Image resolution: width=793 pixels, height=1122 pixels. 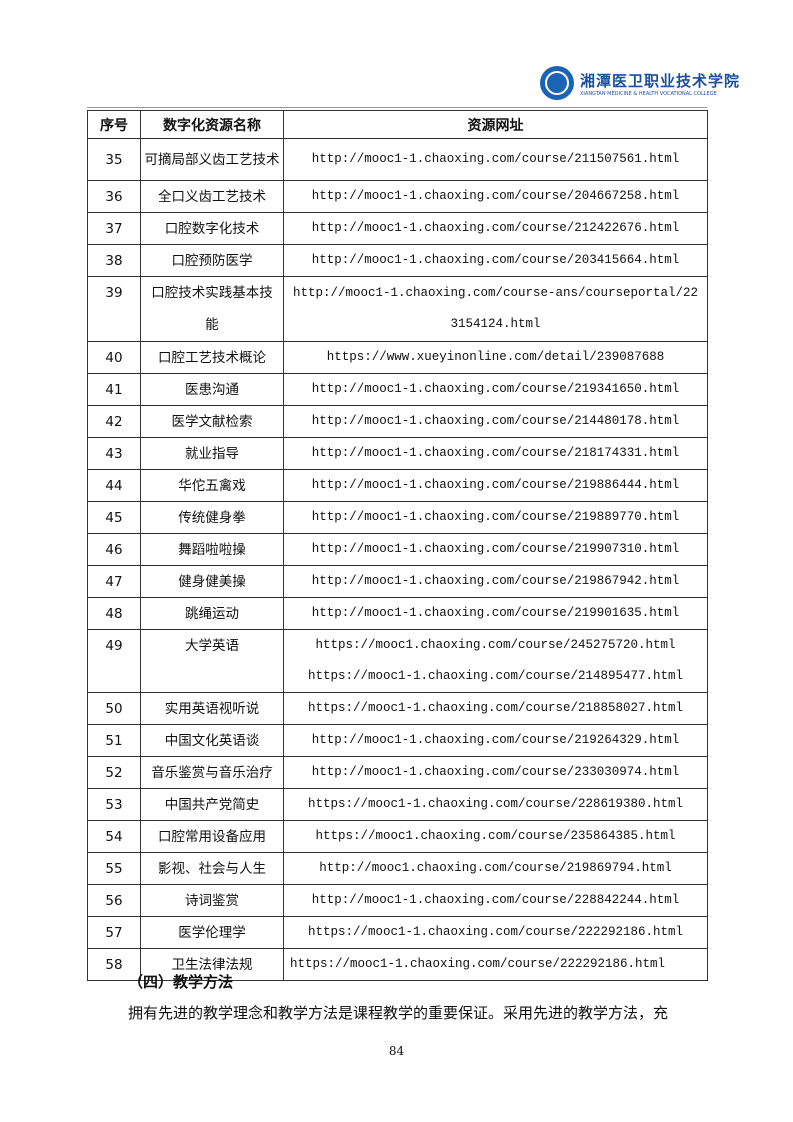 What do you see at coordinates (212, 900) in the screenshot?
I see `resource-name: 诗词鉴赏` at bounding box center [212, 900].